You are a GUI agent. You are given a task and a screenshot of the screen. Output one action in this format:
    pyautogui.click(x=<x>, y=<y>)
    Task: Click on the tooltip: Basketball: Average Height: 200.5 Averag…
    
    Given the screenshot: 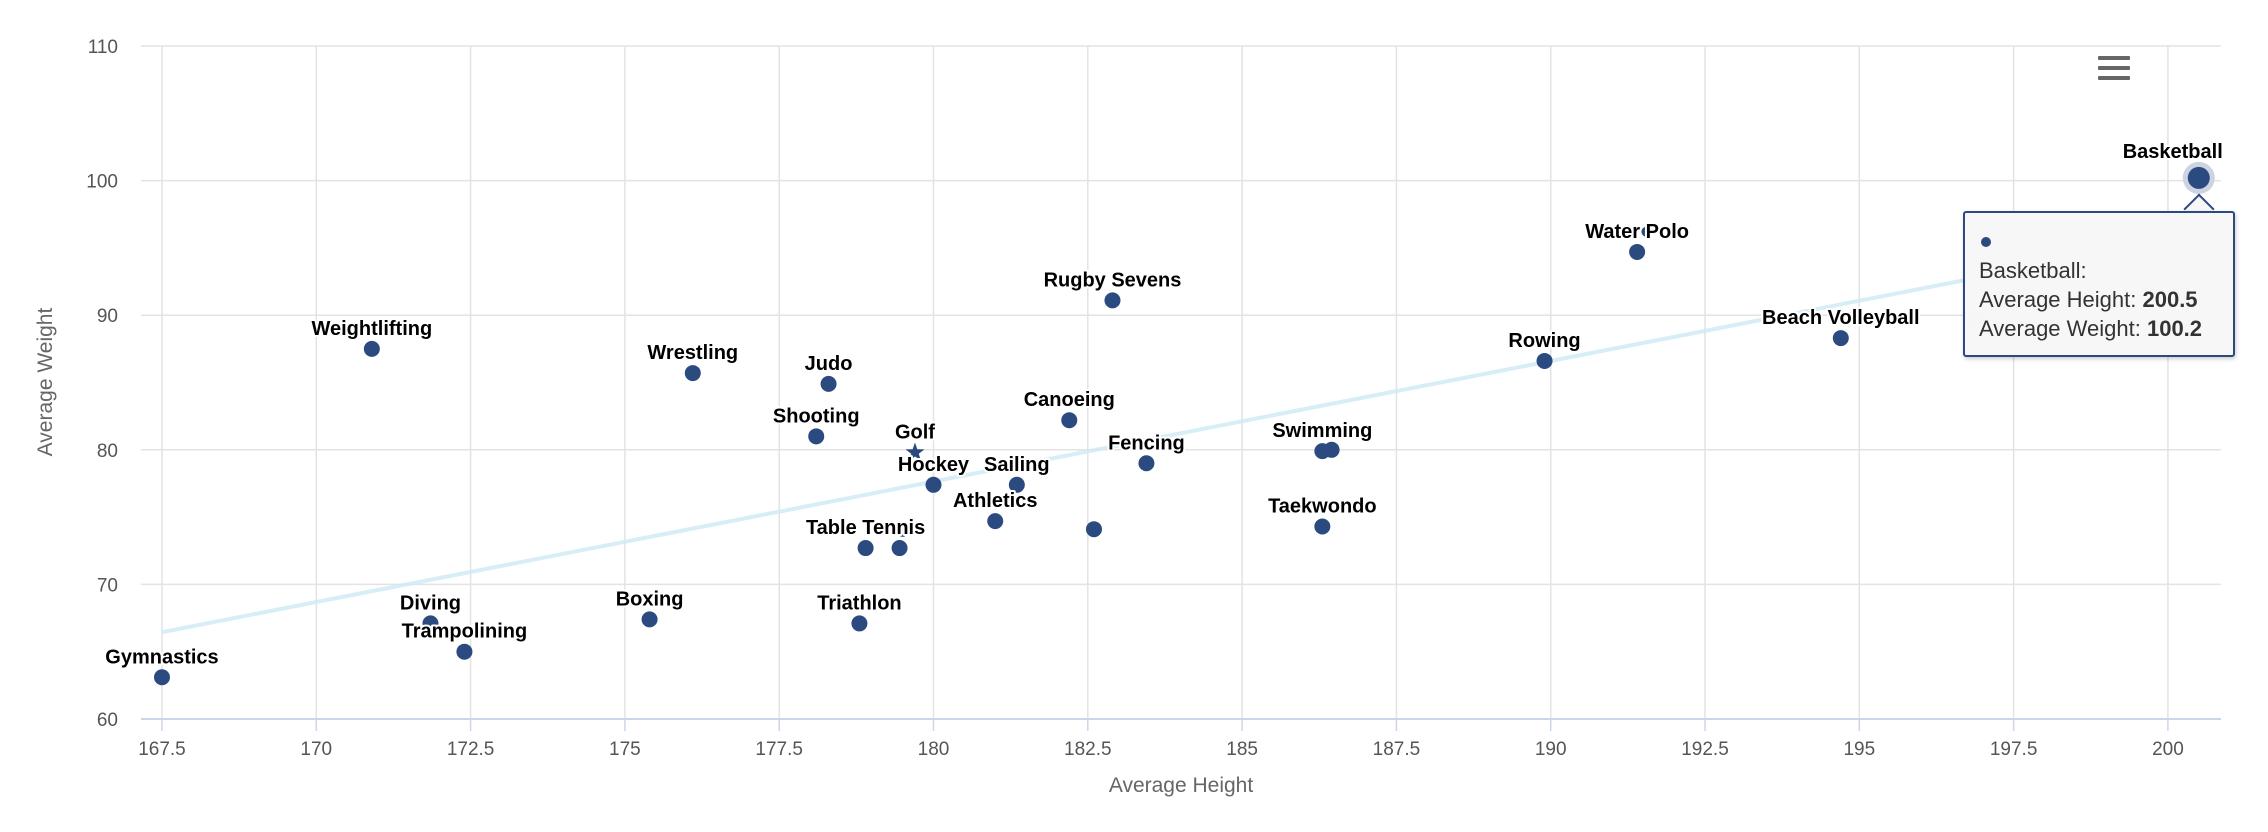 What is the action you would take?
    pyautogui.click(x=2099, y=284)
    